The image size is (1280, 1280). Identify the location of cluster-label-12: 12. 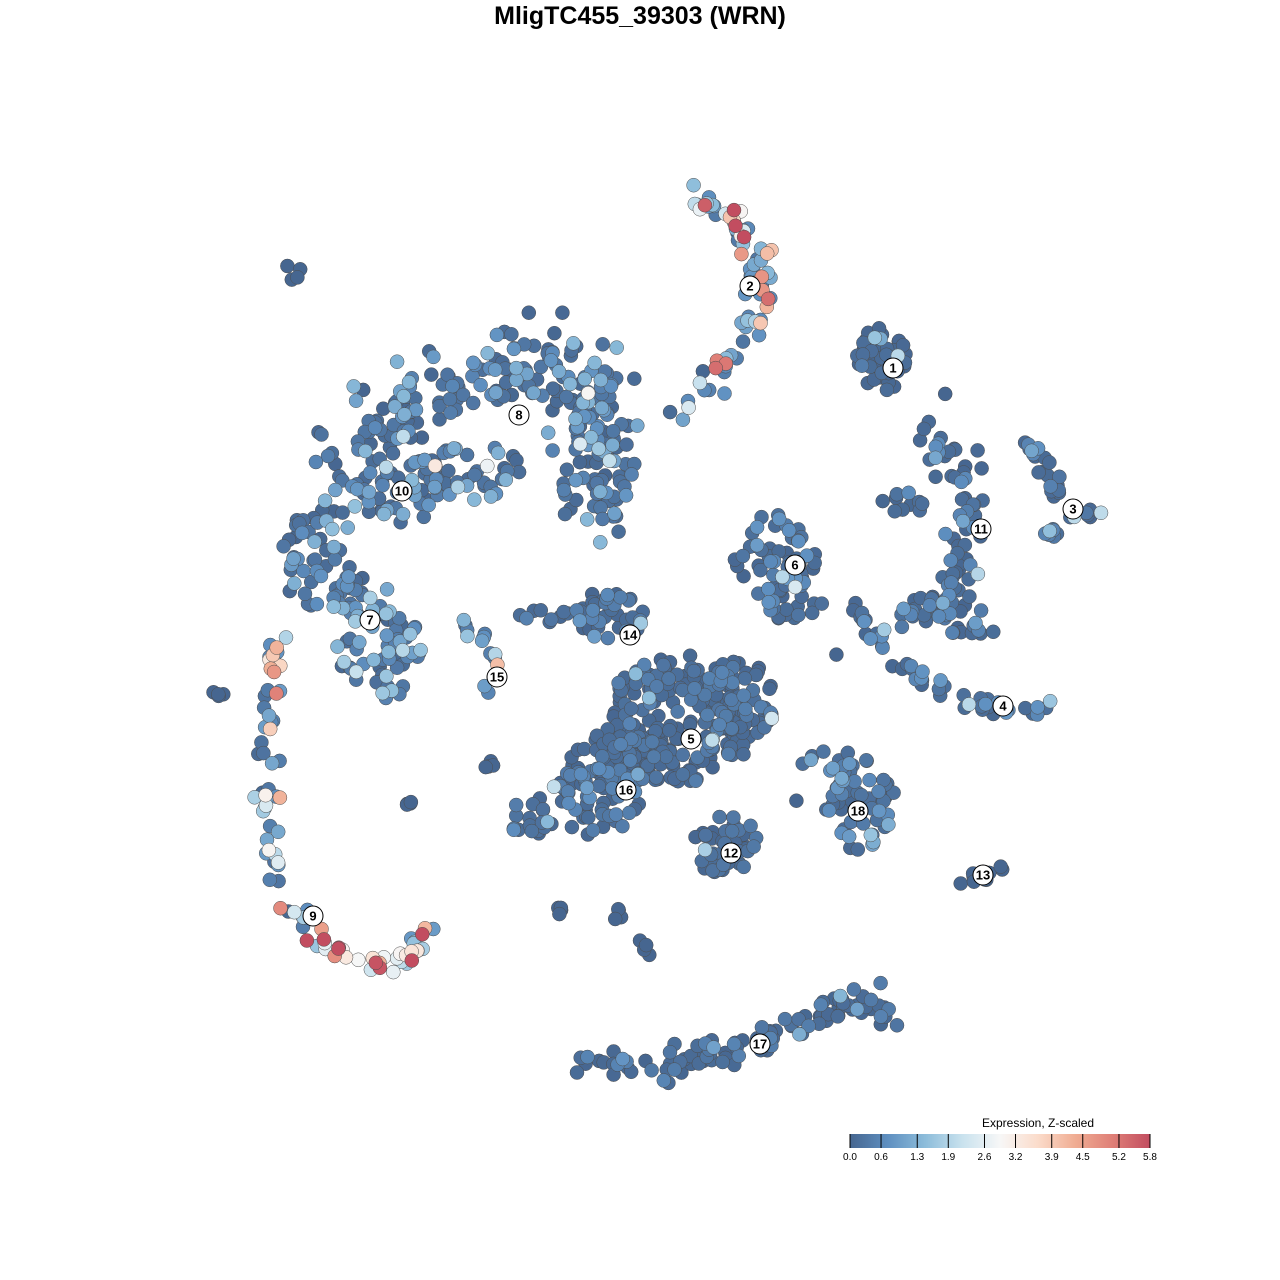
(731, 853).